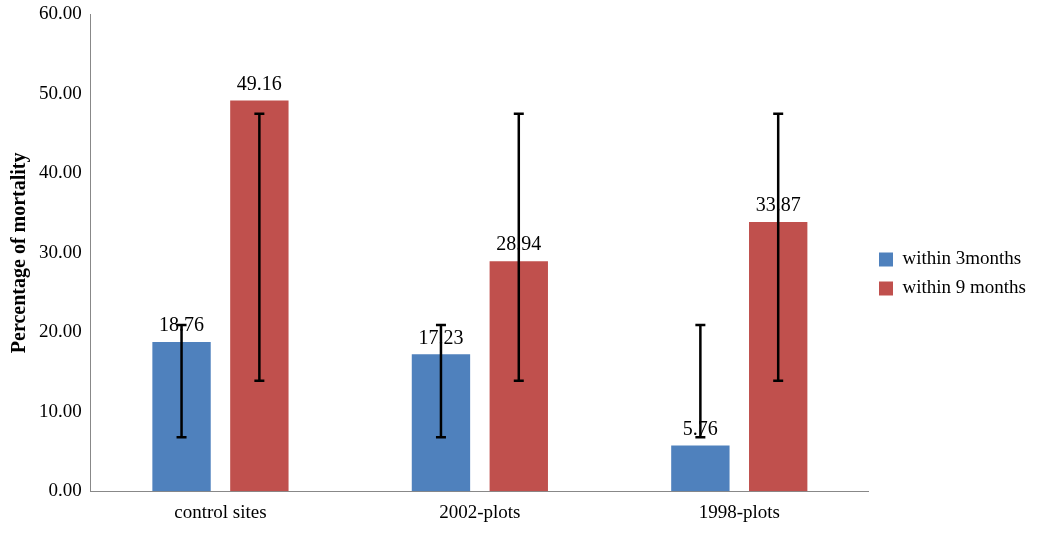 This screenshot has height=538, width=1042. Describe the element at coordinates (60, 331) in the screenshot. I see `y-tick-label: 20.00` at that location.